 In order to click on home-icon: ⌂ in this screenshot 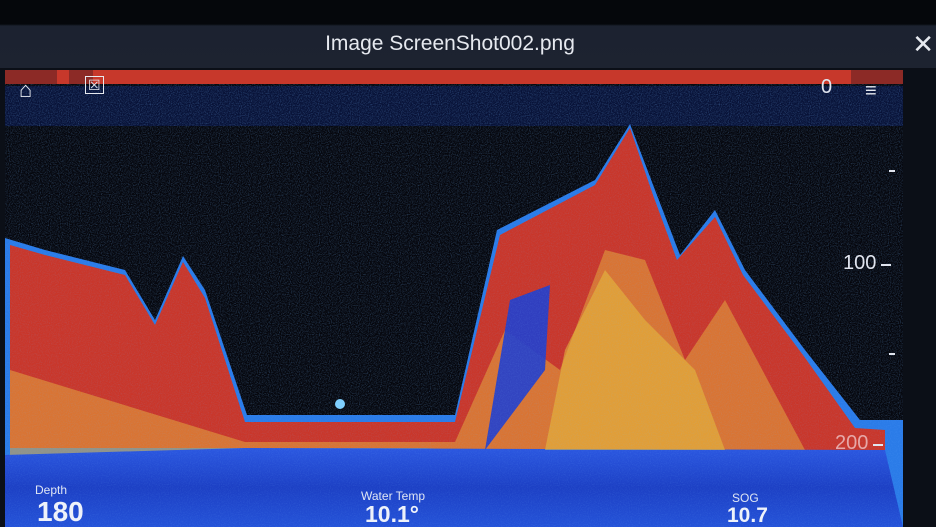, I will do `click(26, 89)`.